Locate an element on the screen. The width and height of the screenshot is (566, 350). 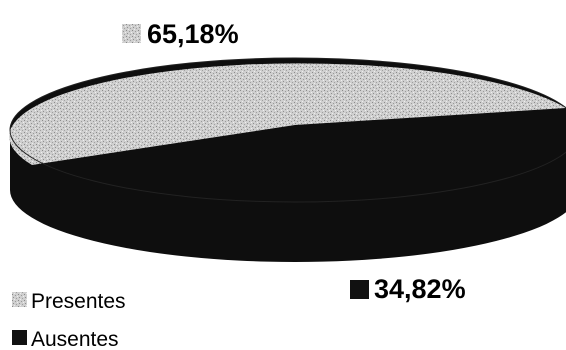
legend-label-presentes: Presentes is located at coordinates (78, 301).